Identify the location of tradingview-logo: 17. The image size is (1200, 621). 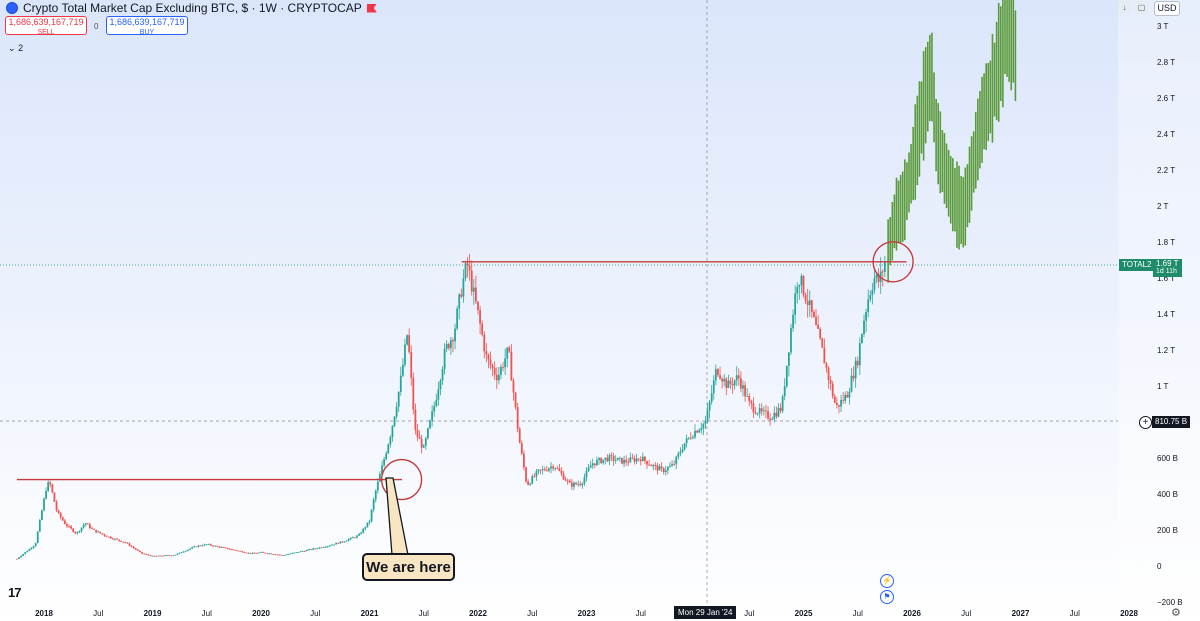
(15, 592).